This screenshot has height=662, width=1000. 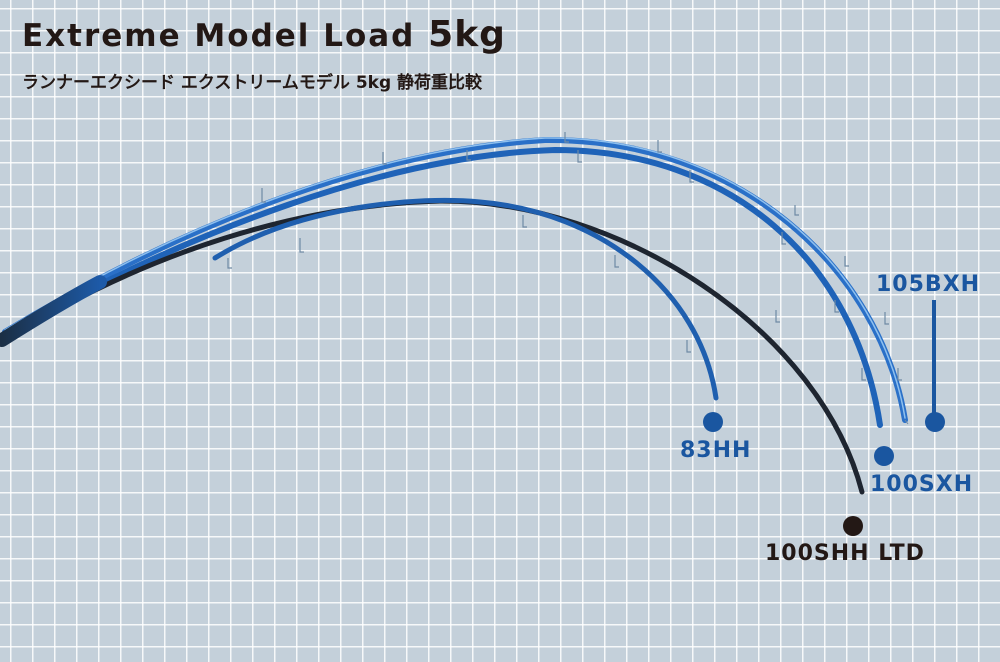 I want to click on marker-100shh-ltd, so click(x=853, y=526).